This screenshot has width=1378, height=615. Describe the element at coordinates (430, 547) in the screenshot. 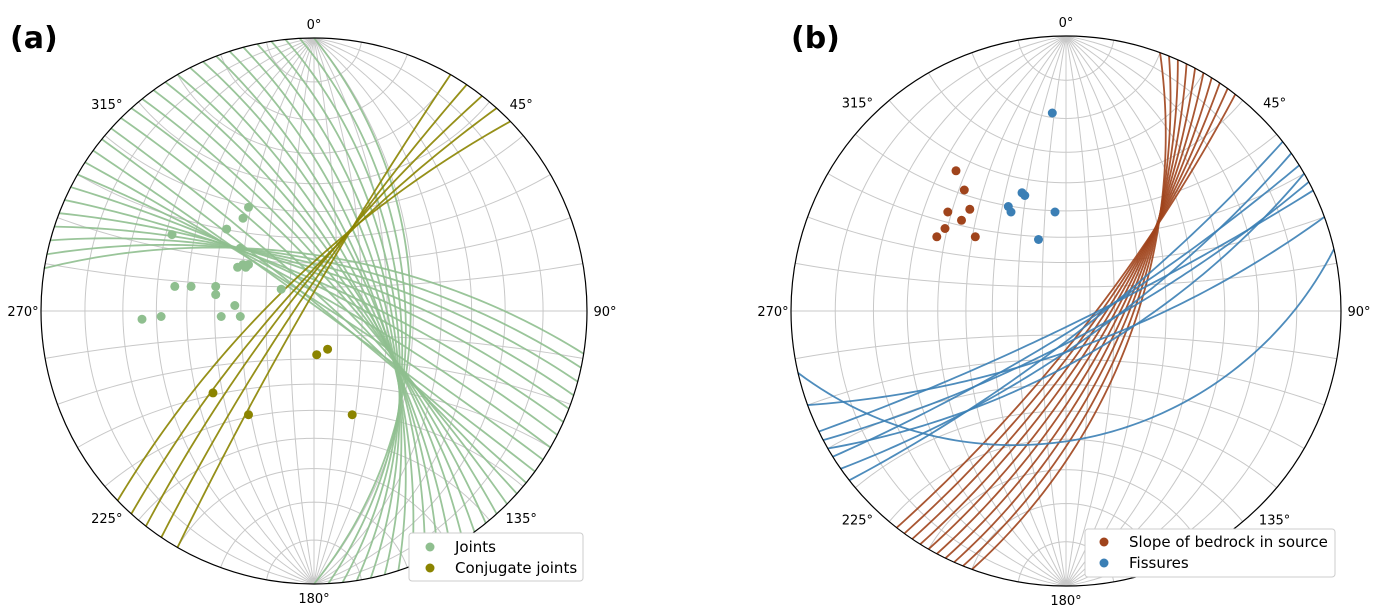

I see `legend-marker-joints` at that location.